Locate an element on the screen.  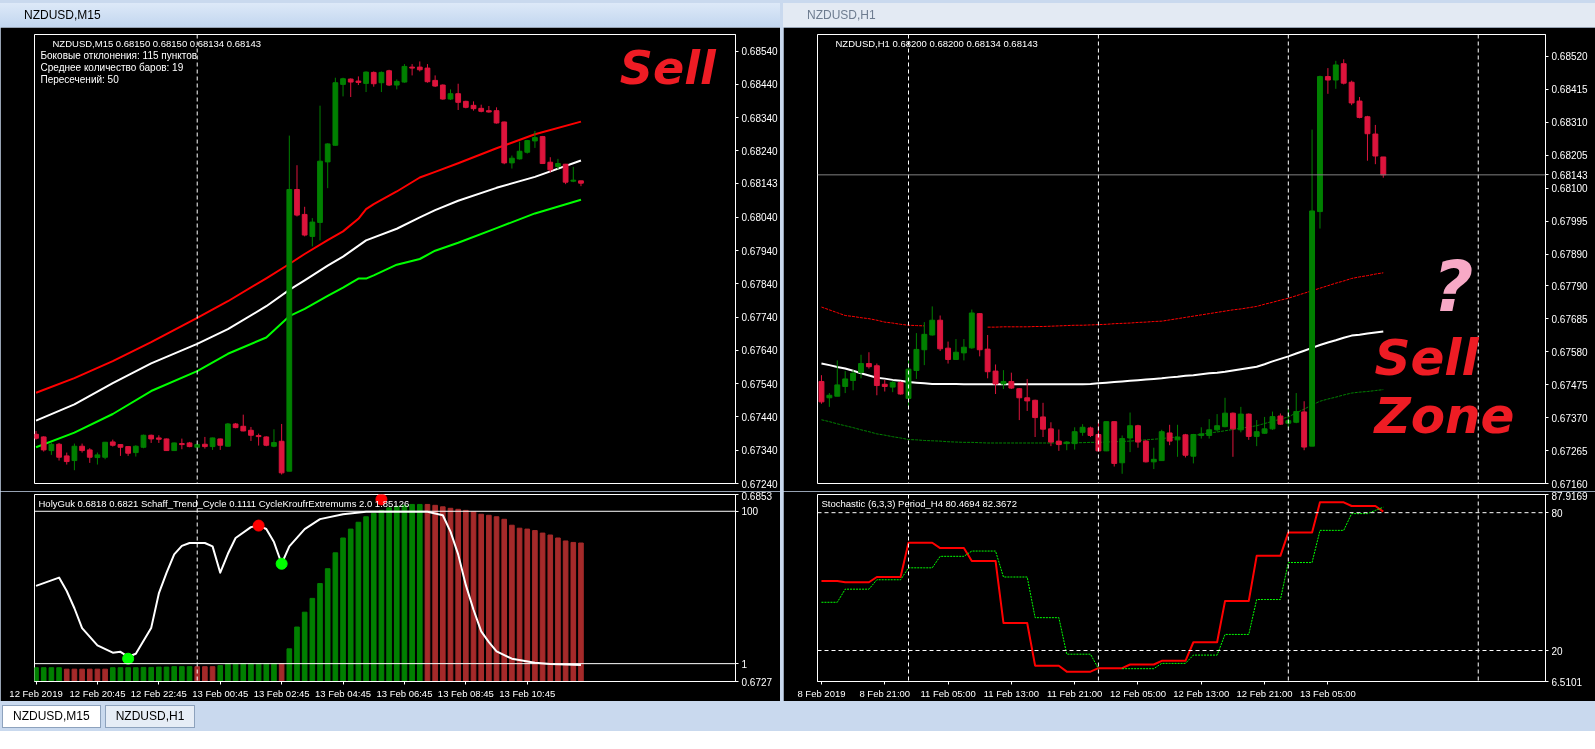
annotation: Боковые отклонения: 115 пунктов is located at coordinates (119, 55).